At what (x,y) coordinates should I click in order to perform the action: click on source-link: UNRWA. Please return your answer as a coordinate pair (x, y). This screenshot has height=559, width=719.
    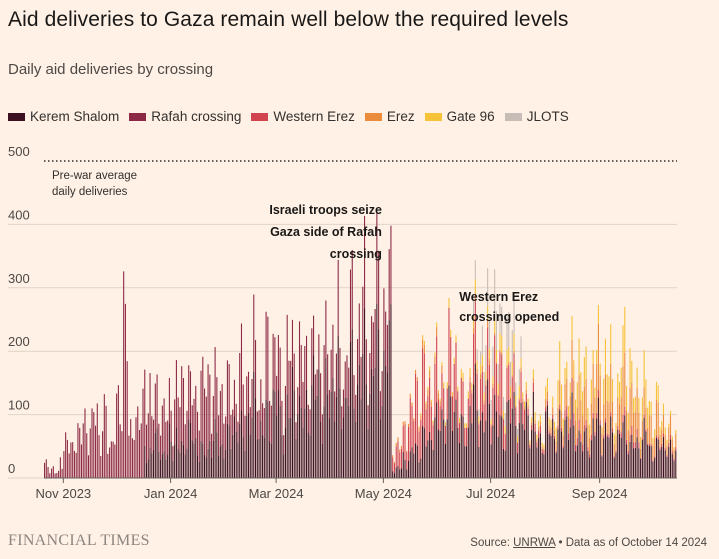
    Looking at the image, I should click on (534, 543).